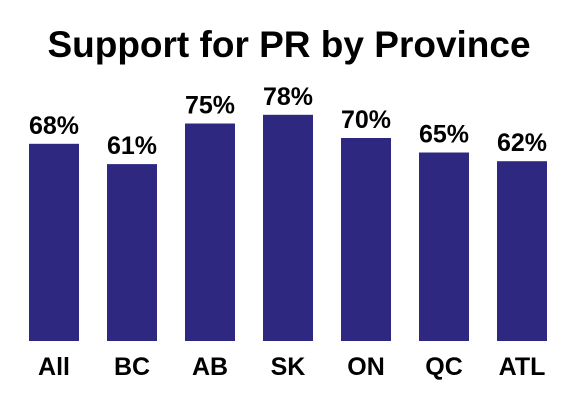 The image size is (578, 400). What do you see at coordinates (444, 367) in the screenshot?
I see `x-tick-label-qc: QC` at bounding box center [444, 367].